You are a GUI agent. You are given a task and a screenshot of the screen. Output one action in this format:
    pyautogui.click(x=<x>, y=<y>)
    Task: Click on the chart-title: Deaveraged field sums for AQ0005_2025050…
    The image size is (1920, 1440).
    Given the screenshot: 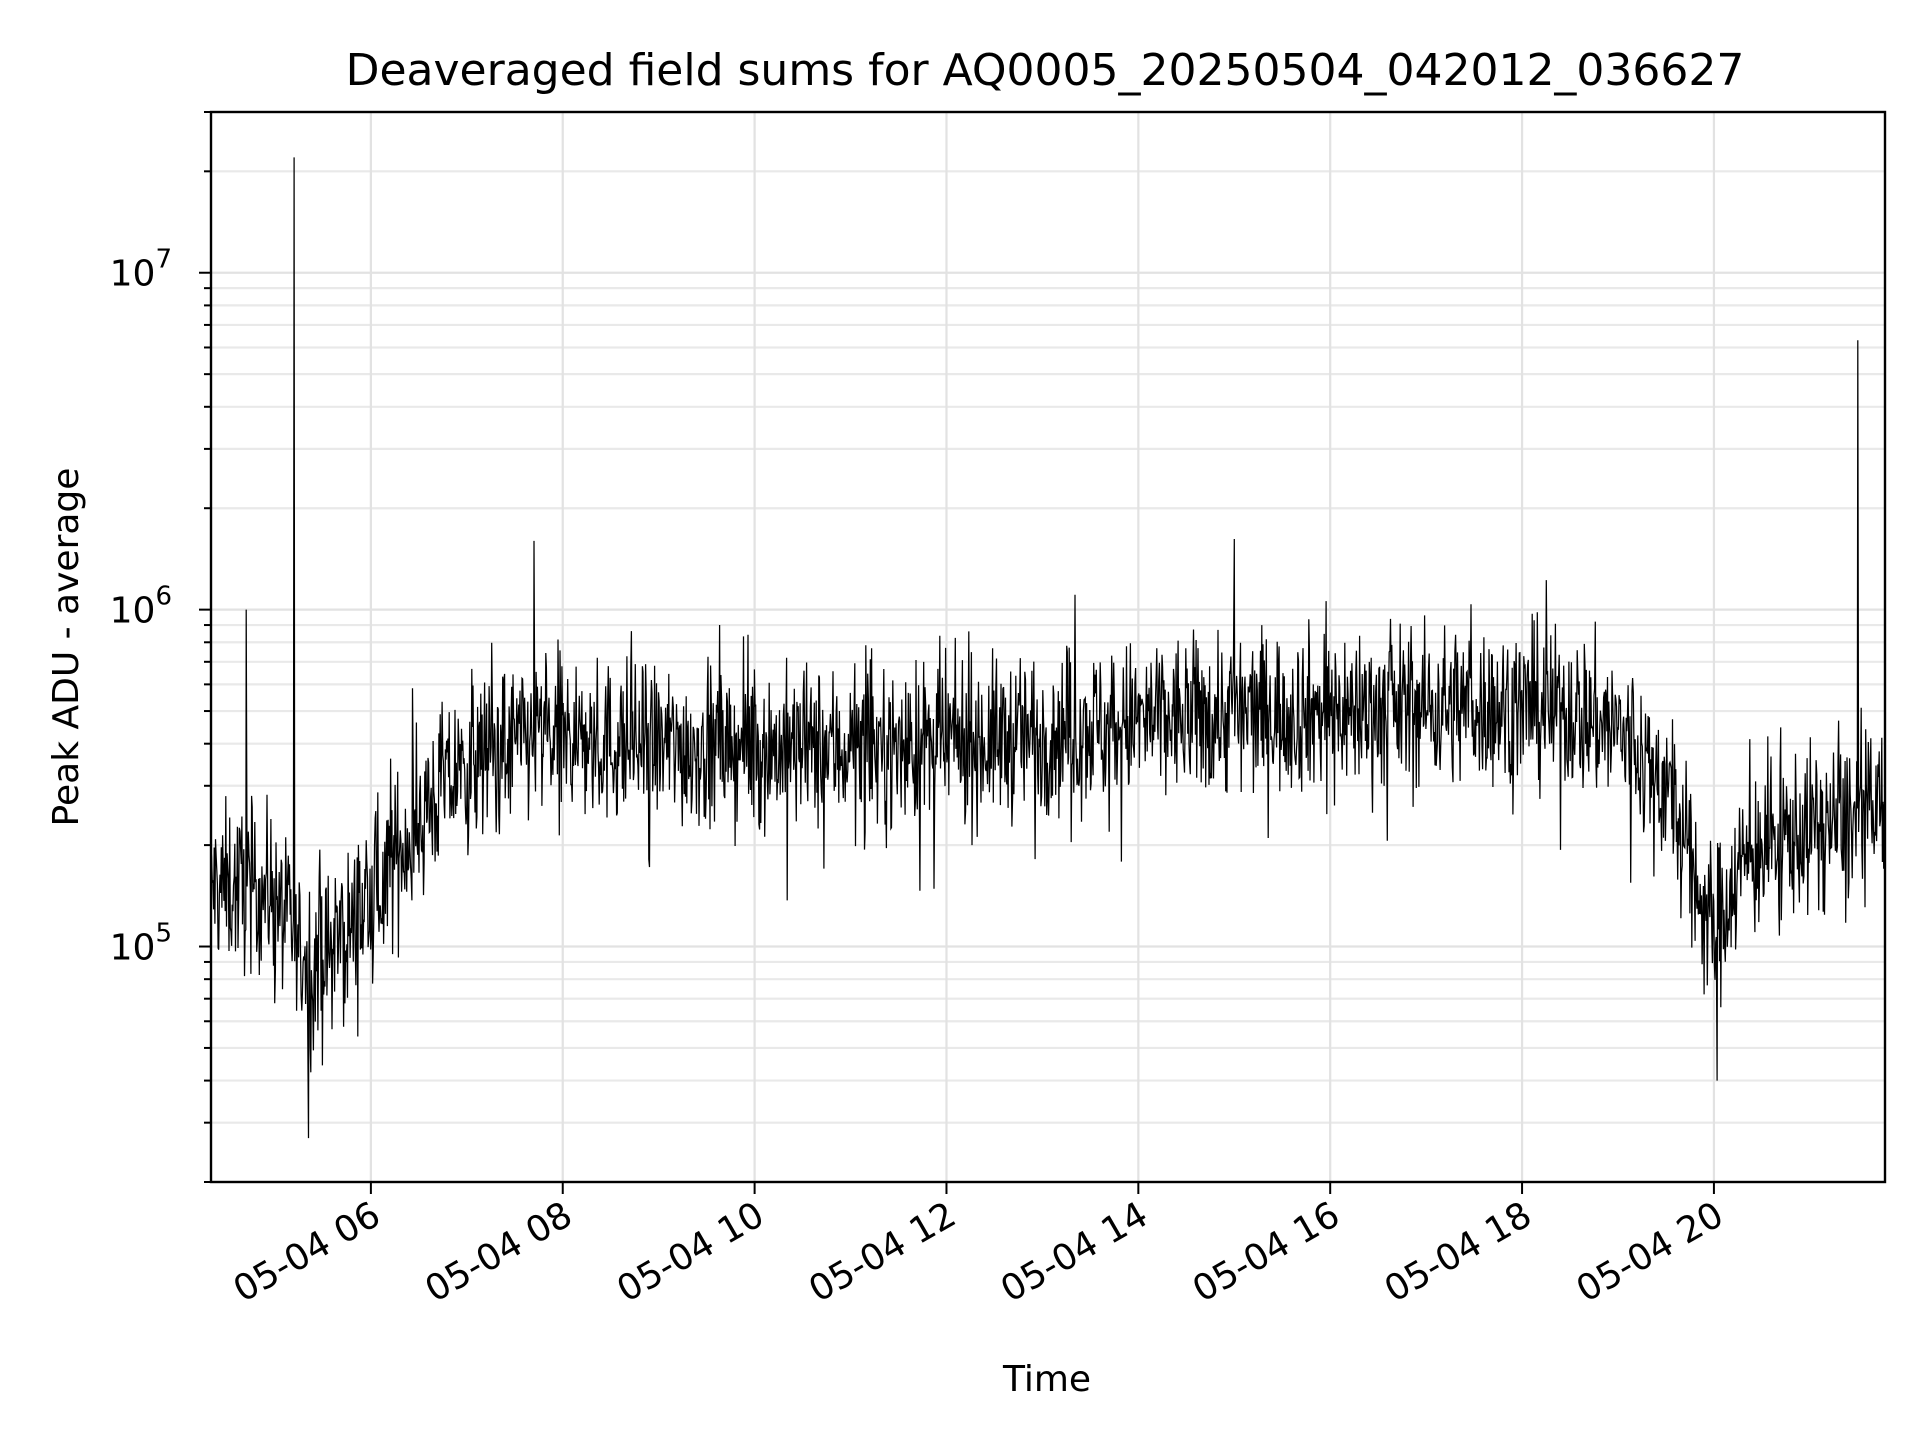 What is the action you would take?
    pyautogui.click(x=1045, y=70)
    